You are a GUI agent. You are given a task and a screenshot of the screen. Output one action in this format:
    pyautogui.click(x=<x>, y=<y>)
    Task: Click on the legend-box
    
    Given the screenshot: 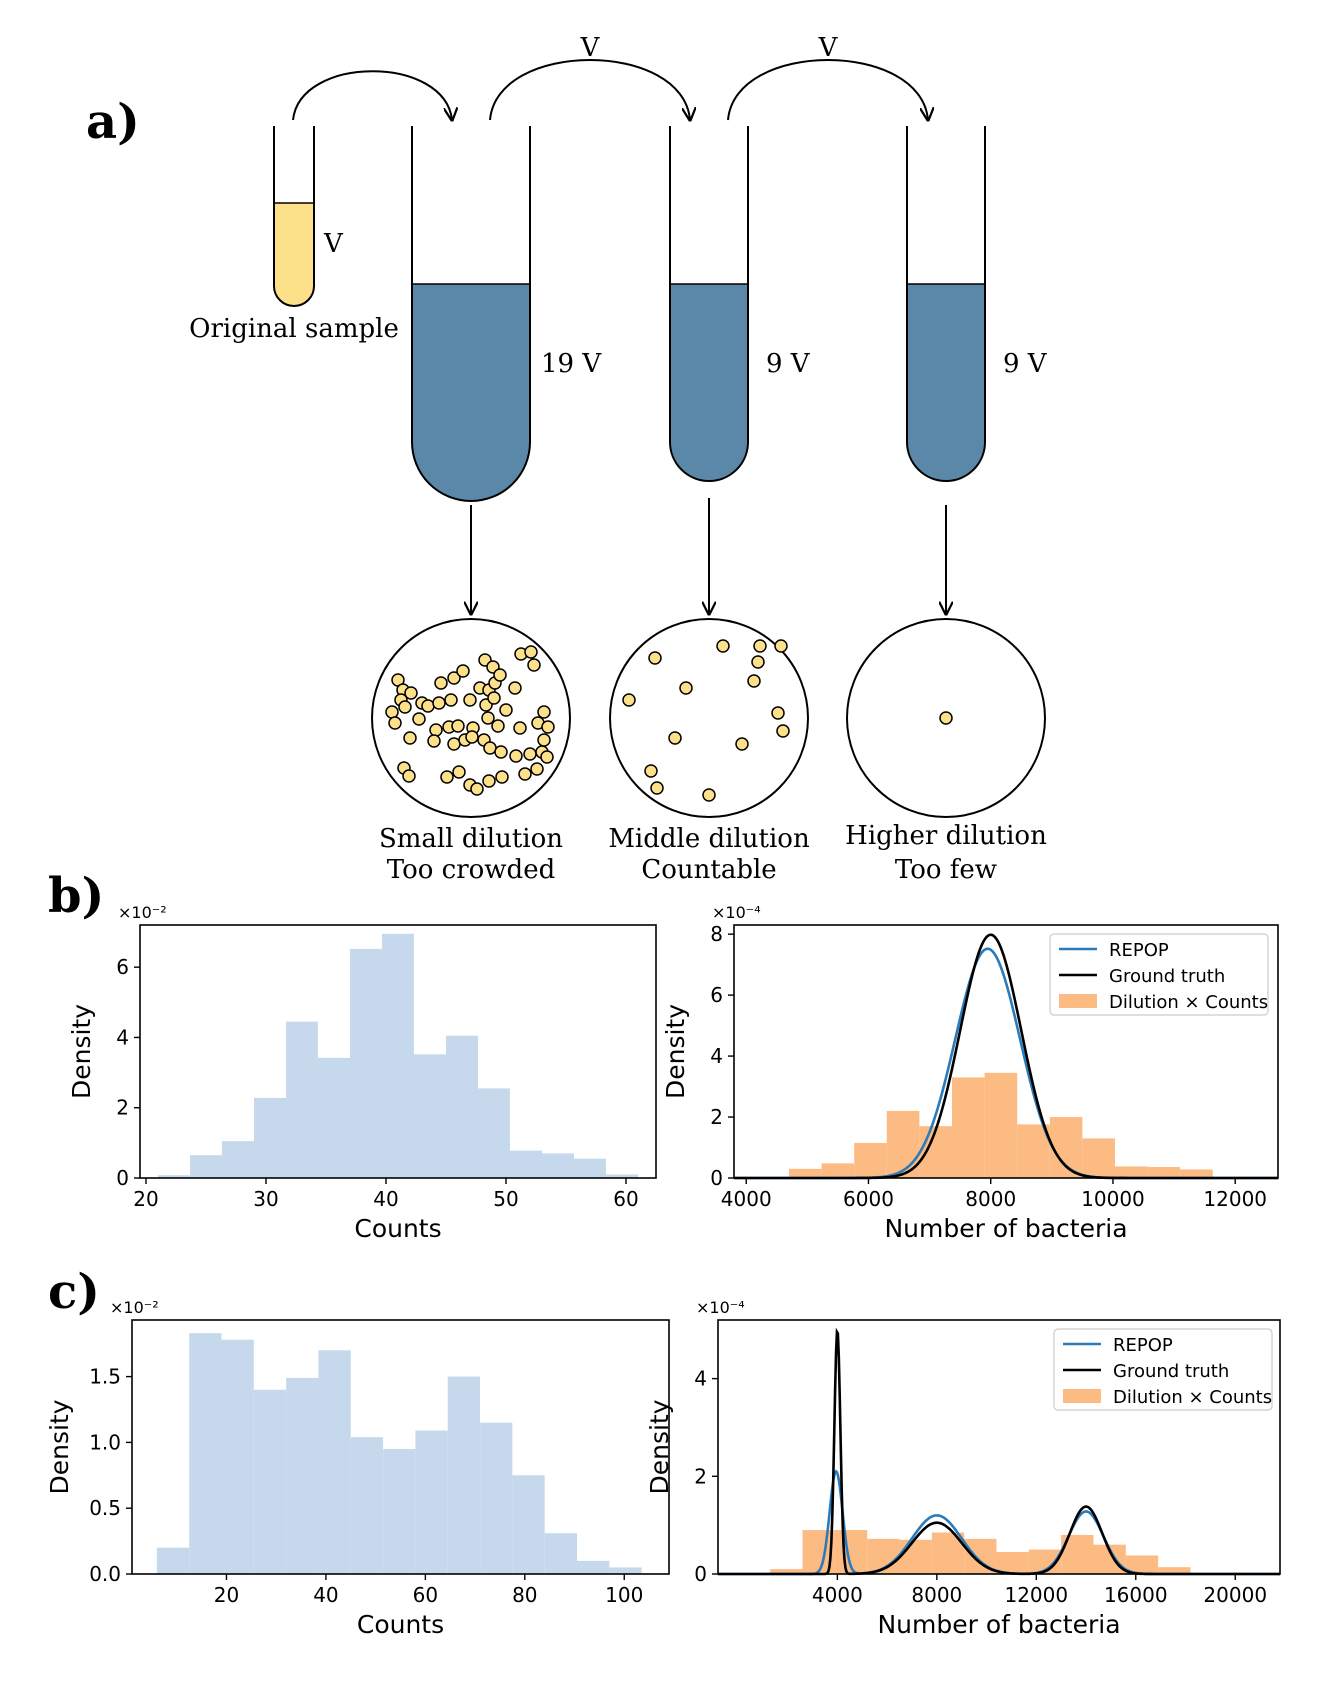 What is the action you would take?
    pyautogui.click(x=1159, y=974)
    